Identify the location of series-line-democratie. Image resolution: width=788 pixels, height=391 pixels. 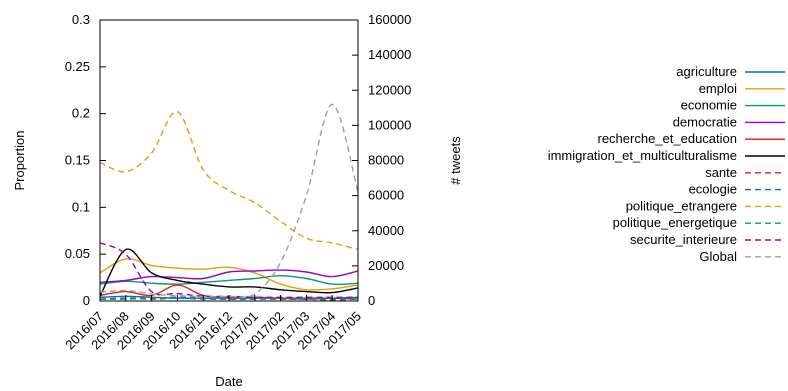
(229, 276).